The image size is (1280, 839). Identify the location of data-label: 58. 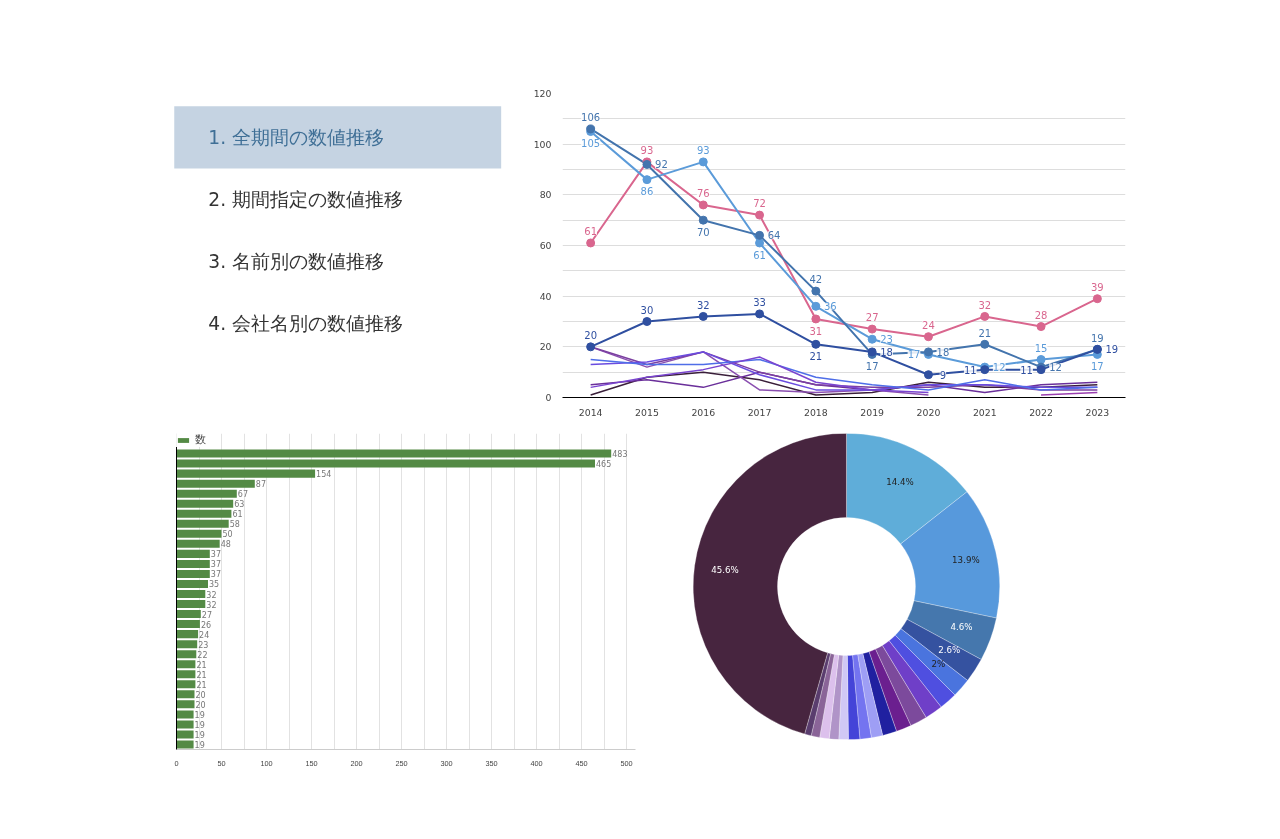
(234, 525).